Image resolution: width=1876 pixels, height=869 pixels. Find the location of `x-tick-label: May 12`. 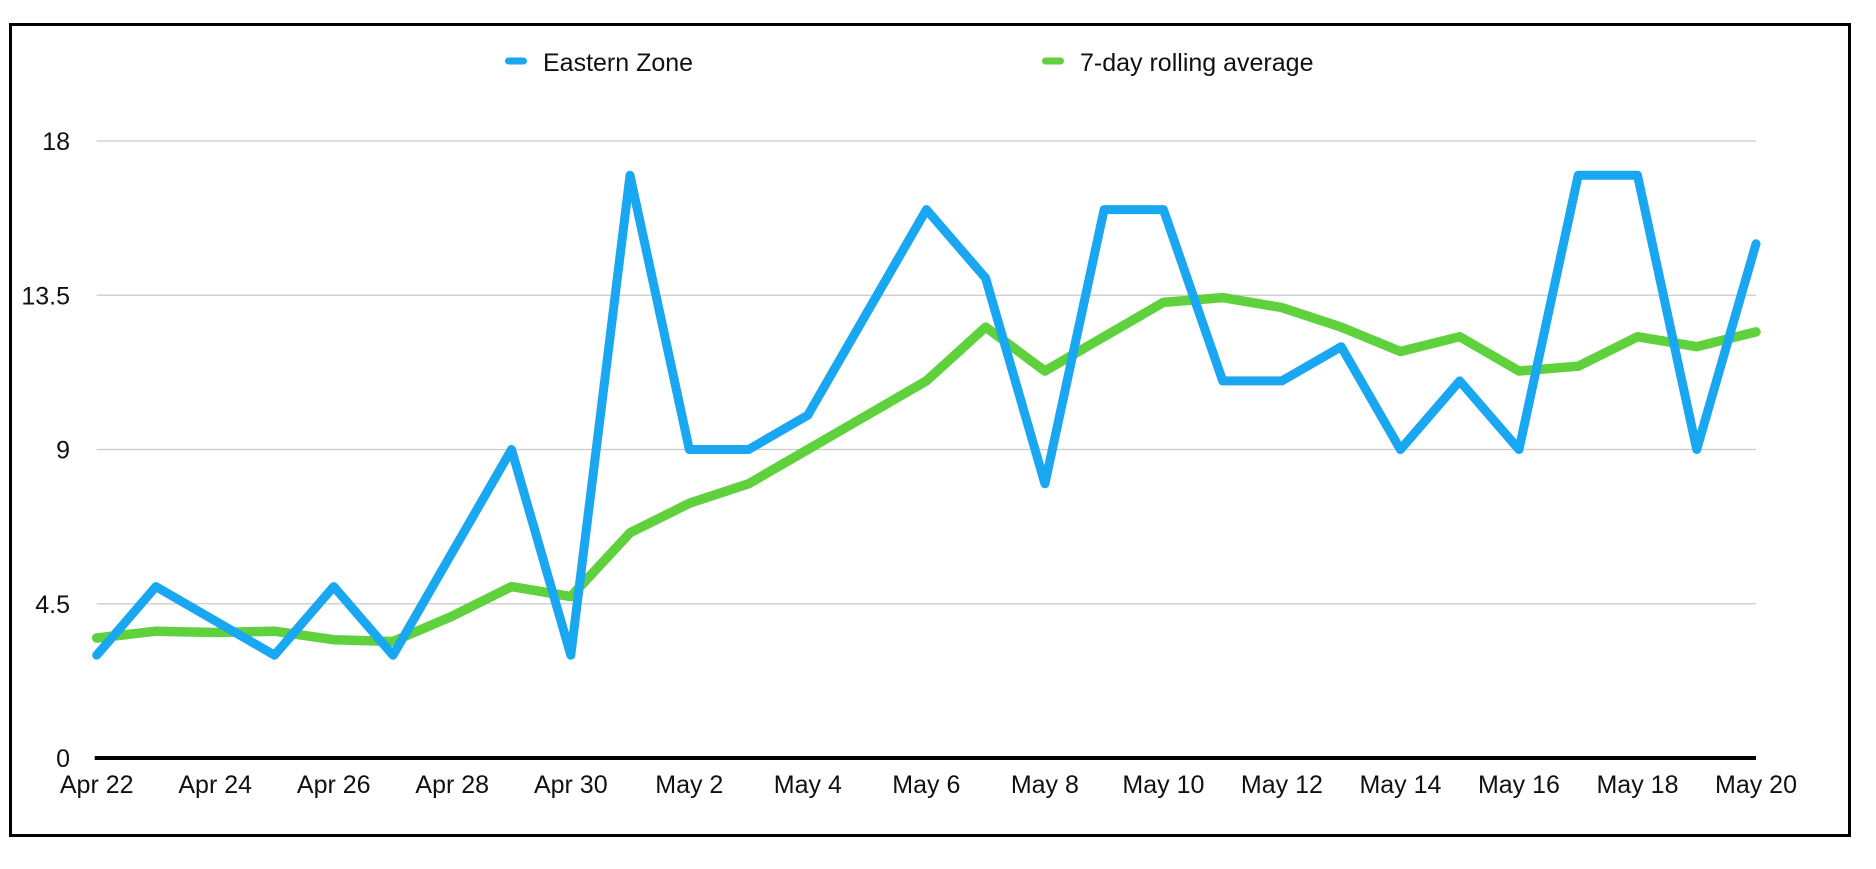

x-tick-label: May 12 is located at coordinates (1282, 785).